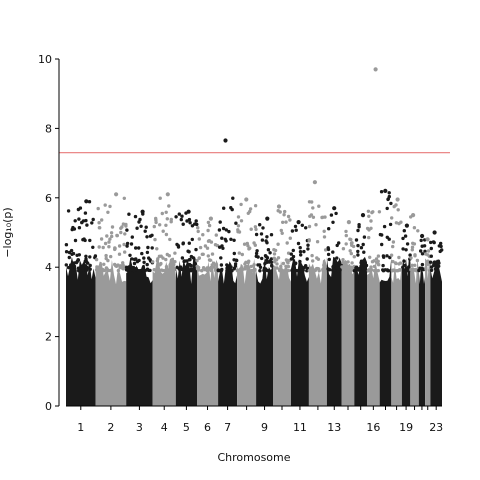 This screenshot has width=480, height=480. Describe the element at coordinates (422, 337) in the screenshot. I see `chr-21-points-band` at that location.